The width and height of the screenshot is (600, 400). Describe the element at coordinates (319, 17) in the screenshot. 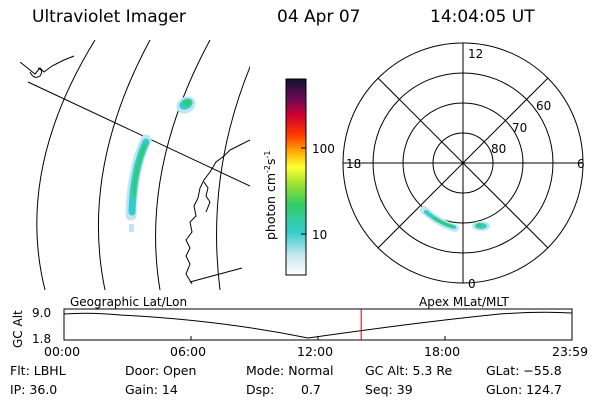

I see `date-label: 04 Apr 07` at that location.